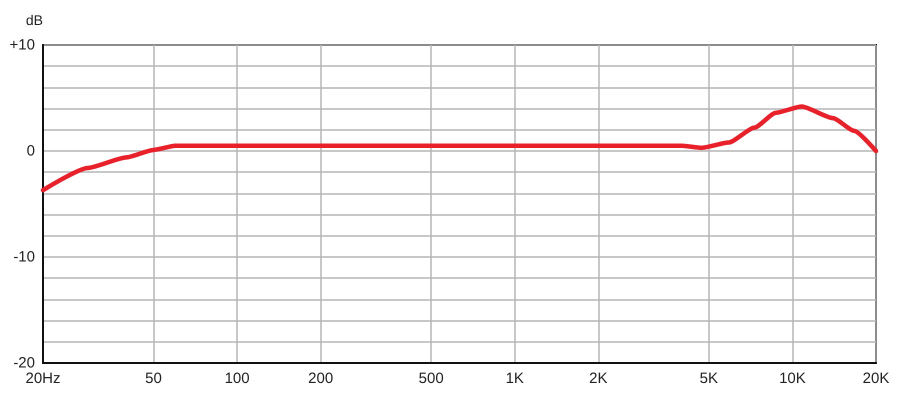 Image resolution: width=900 pixels, height=402 pixels. I want to click on x-tick-label: 50, so click(153, 378).